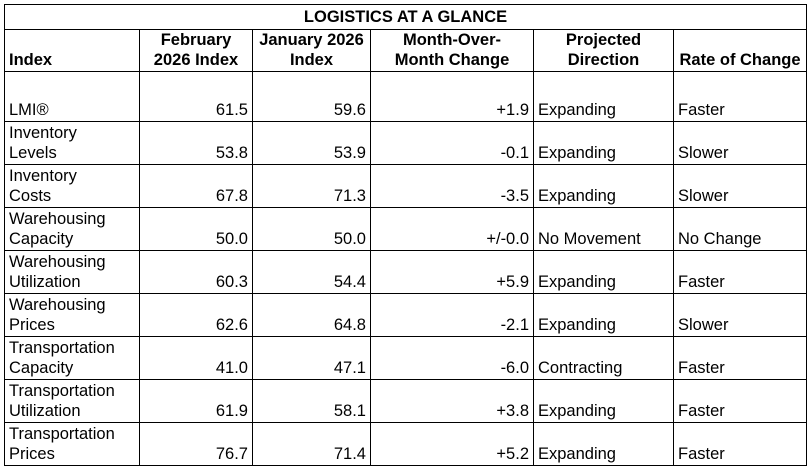  I want to click on cell-text: 61.9, so click(231, 411).